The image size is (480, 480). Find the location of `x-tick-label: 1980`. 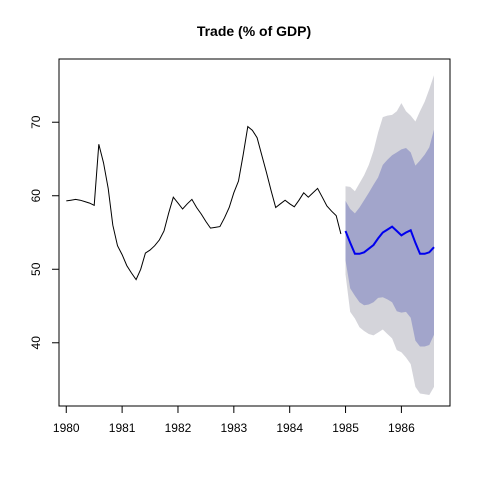

x-tick-label: 1980 is located at coordinates (66, 428).